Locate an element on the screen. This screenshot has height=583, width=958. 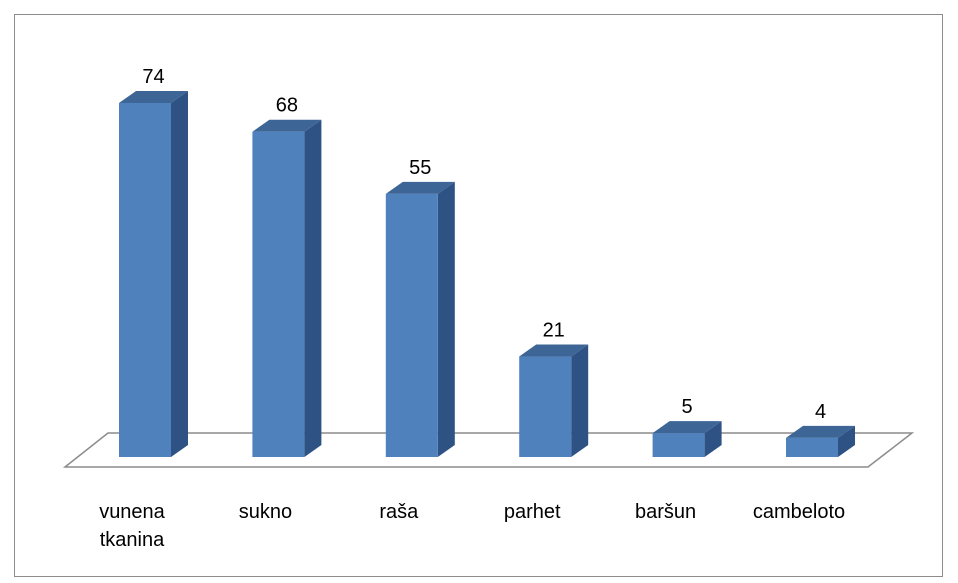
floor is located at coordinates (488, 450).